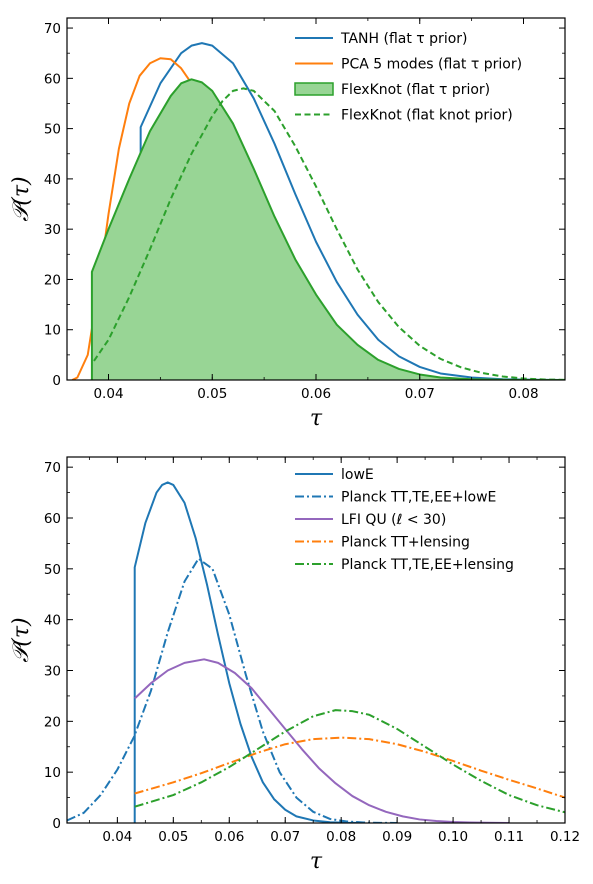  Describe the element at coordinates (453, 837) in the screenshot. I see `x-tick-label: 0.10` at that location.